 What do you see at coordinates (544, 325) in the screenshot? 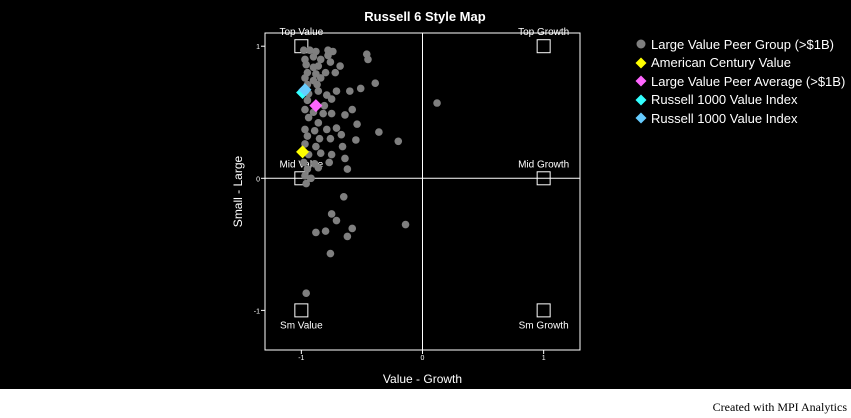
I see `style-box-label: Sm Growth` at bounding box center [544, 325].